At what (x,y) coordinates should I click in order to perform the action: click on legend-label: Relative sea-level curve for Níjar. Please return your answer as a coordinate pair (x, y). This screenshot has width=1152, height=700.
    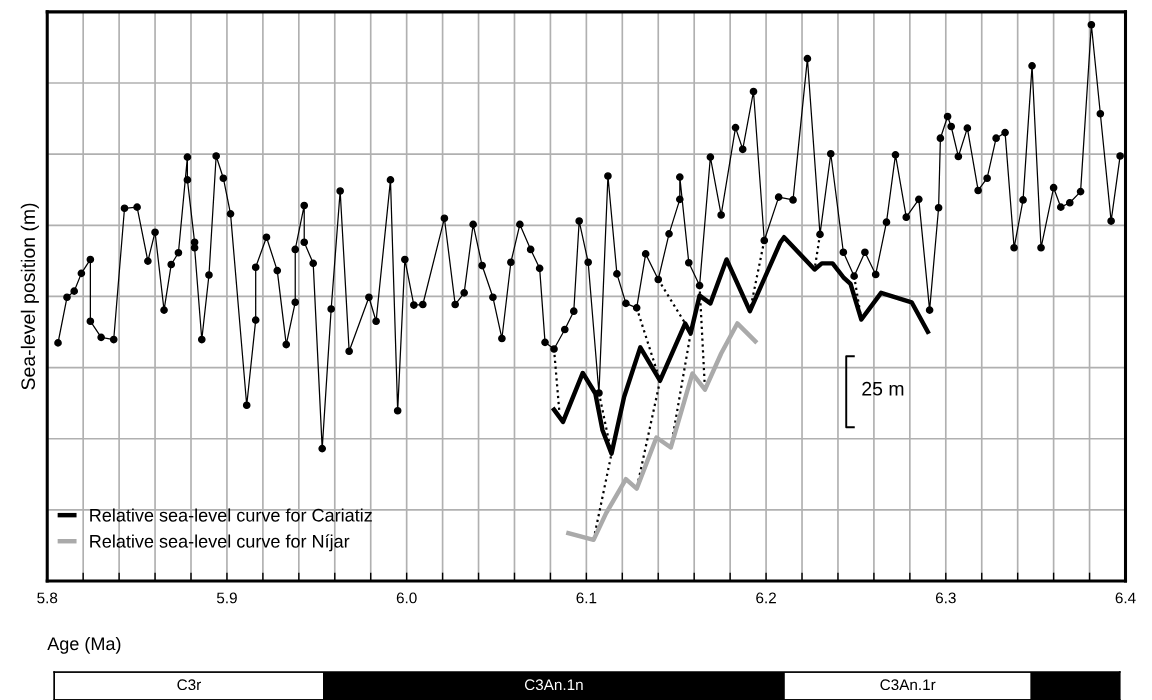
    Looking at the image, I should click on (220, 543).